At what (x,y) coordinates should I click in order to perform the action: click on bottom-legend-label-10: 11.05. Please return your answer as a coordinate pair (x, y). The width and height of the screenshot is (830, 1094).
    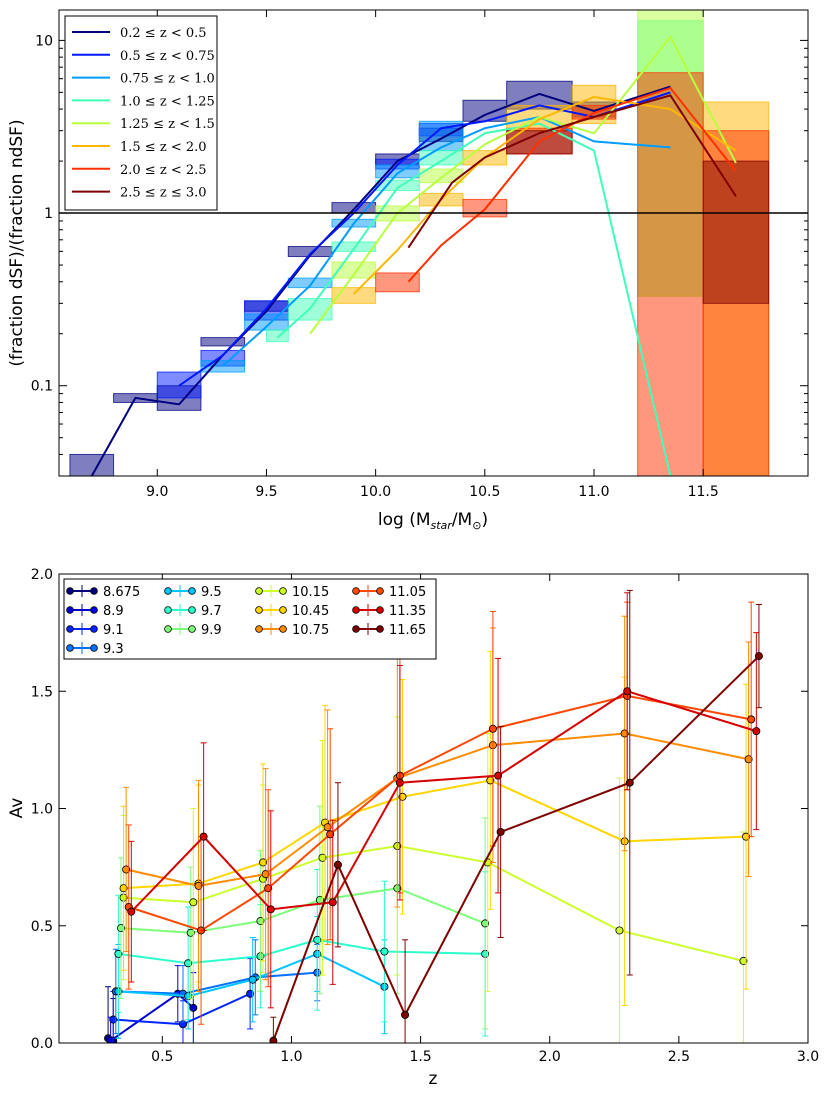
    Looking at the image, I should click on (407, 592).